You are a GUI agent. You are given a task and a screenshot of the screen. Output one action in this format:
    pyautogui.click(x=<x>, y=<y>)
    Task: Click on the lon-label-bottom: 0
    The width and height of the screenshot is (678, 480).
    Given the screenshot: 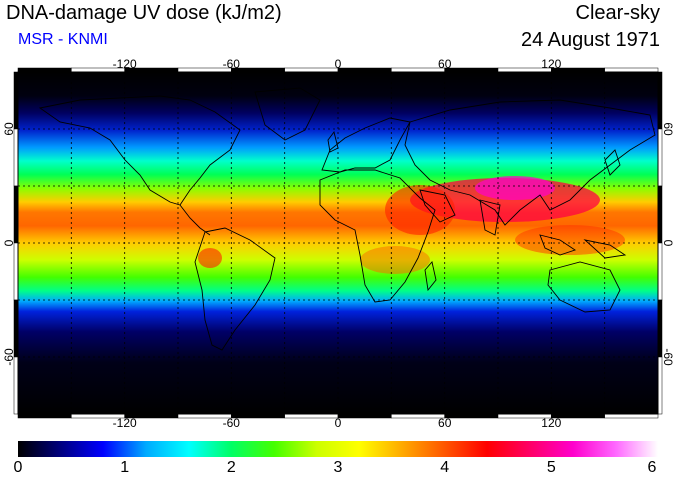 What is the action you would take?
    pyautogui.click(x=338, y=423)
    